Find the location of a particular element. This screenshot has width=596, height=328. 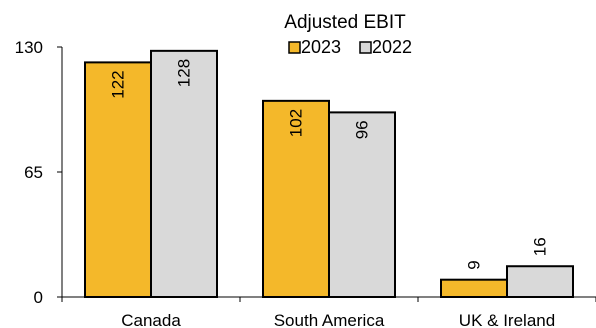

x-axis: Canada South America UK & Ireland is located at coordinates (328, 312).